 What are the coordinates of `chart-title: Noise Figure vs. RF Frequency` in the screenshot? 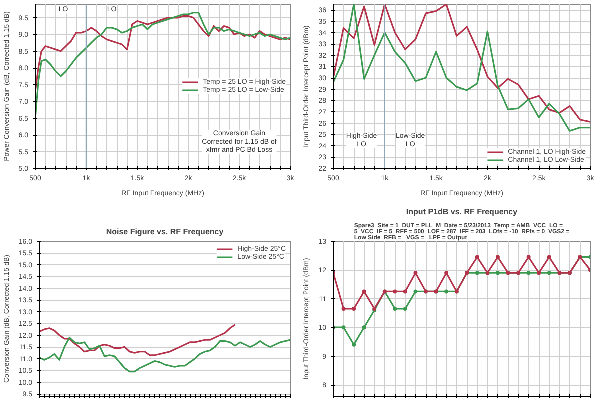 It's located at (165, 232).